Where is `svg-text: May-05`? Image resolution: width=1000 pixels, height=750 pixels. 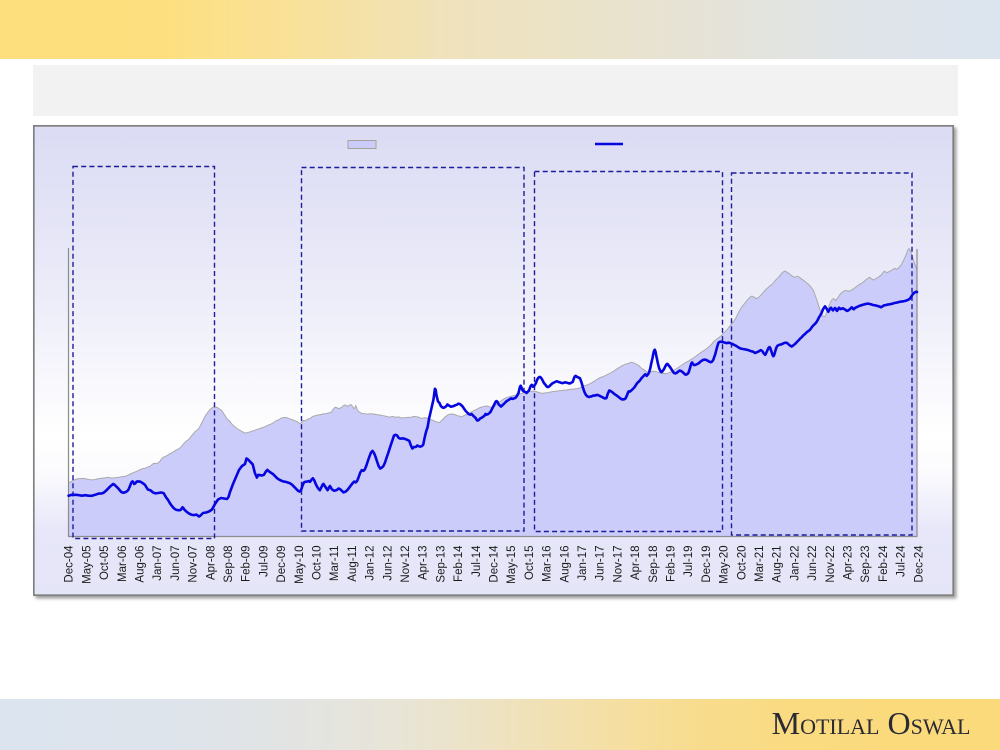 svg-text: May-05 is located at coordinates (87, 565).